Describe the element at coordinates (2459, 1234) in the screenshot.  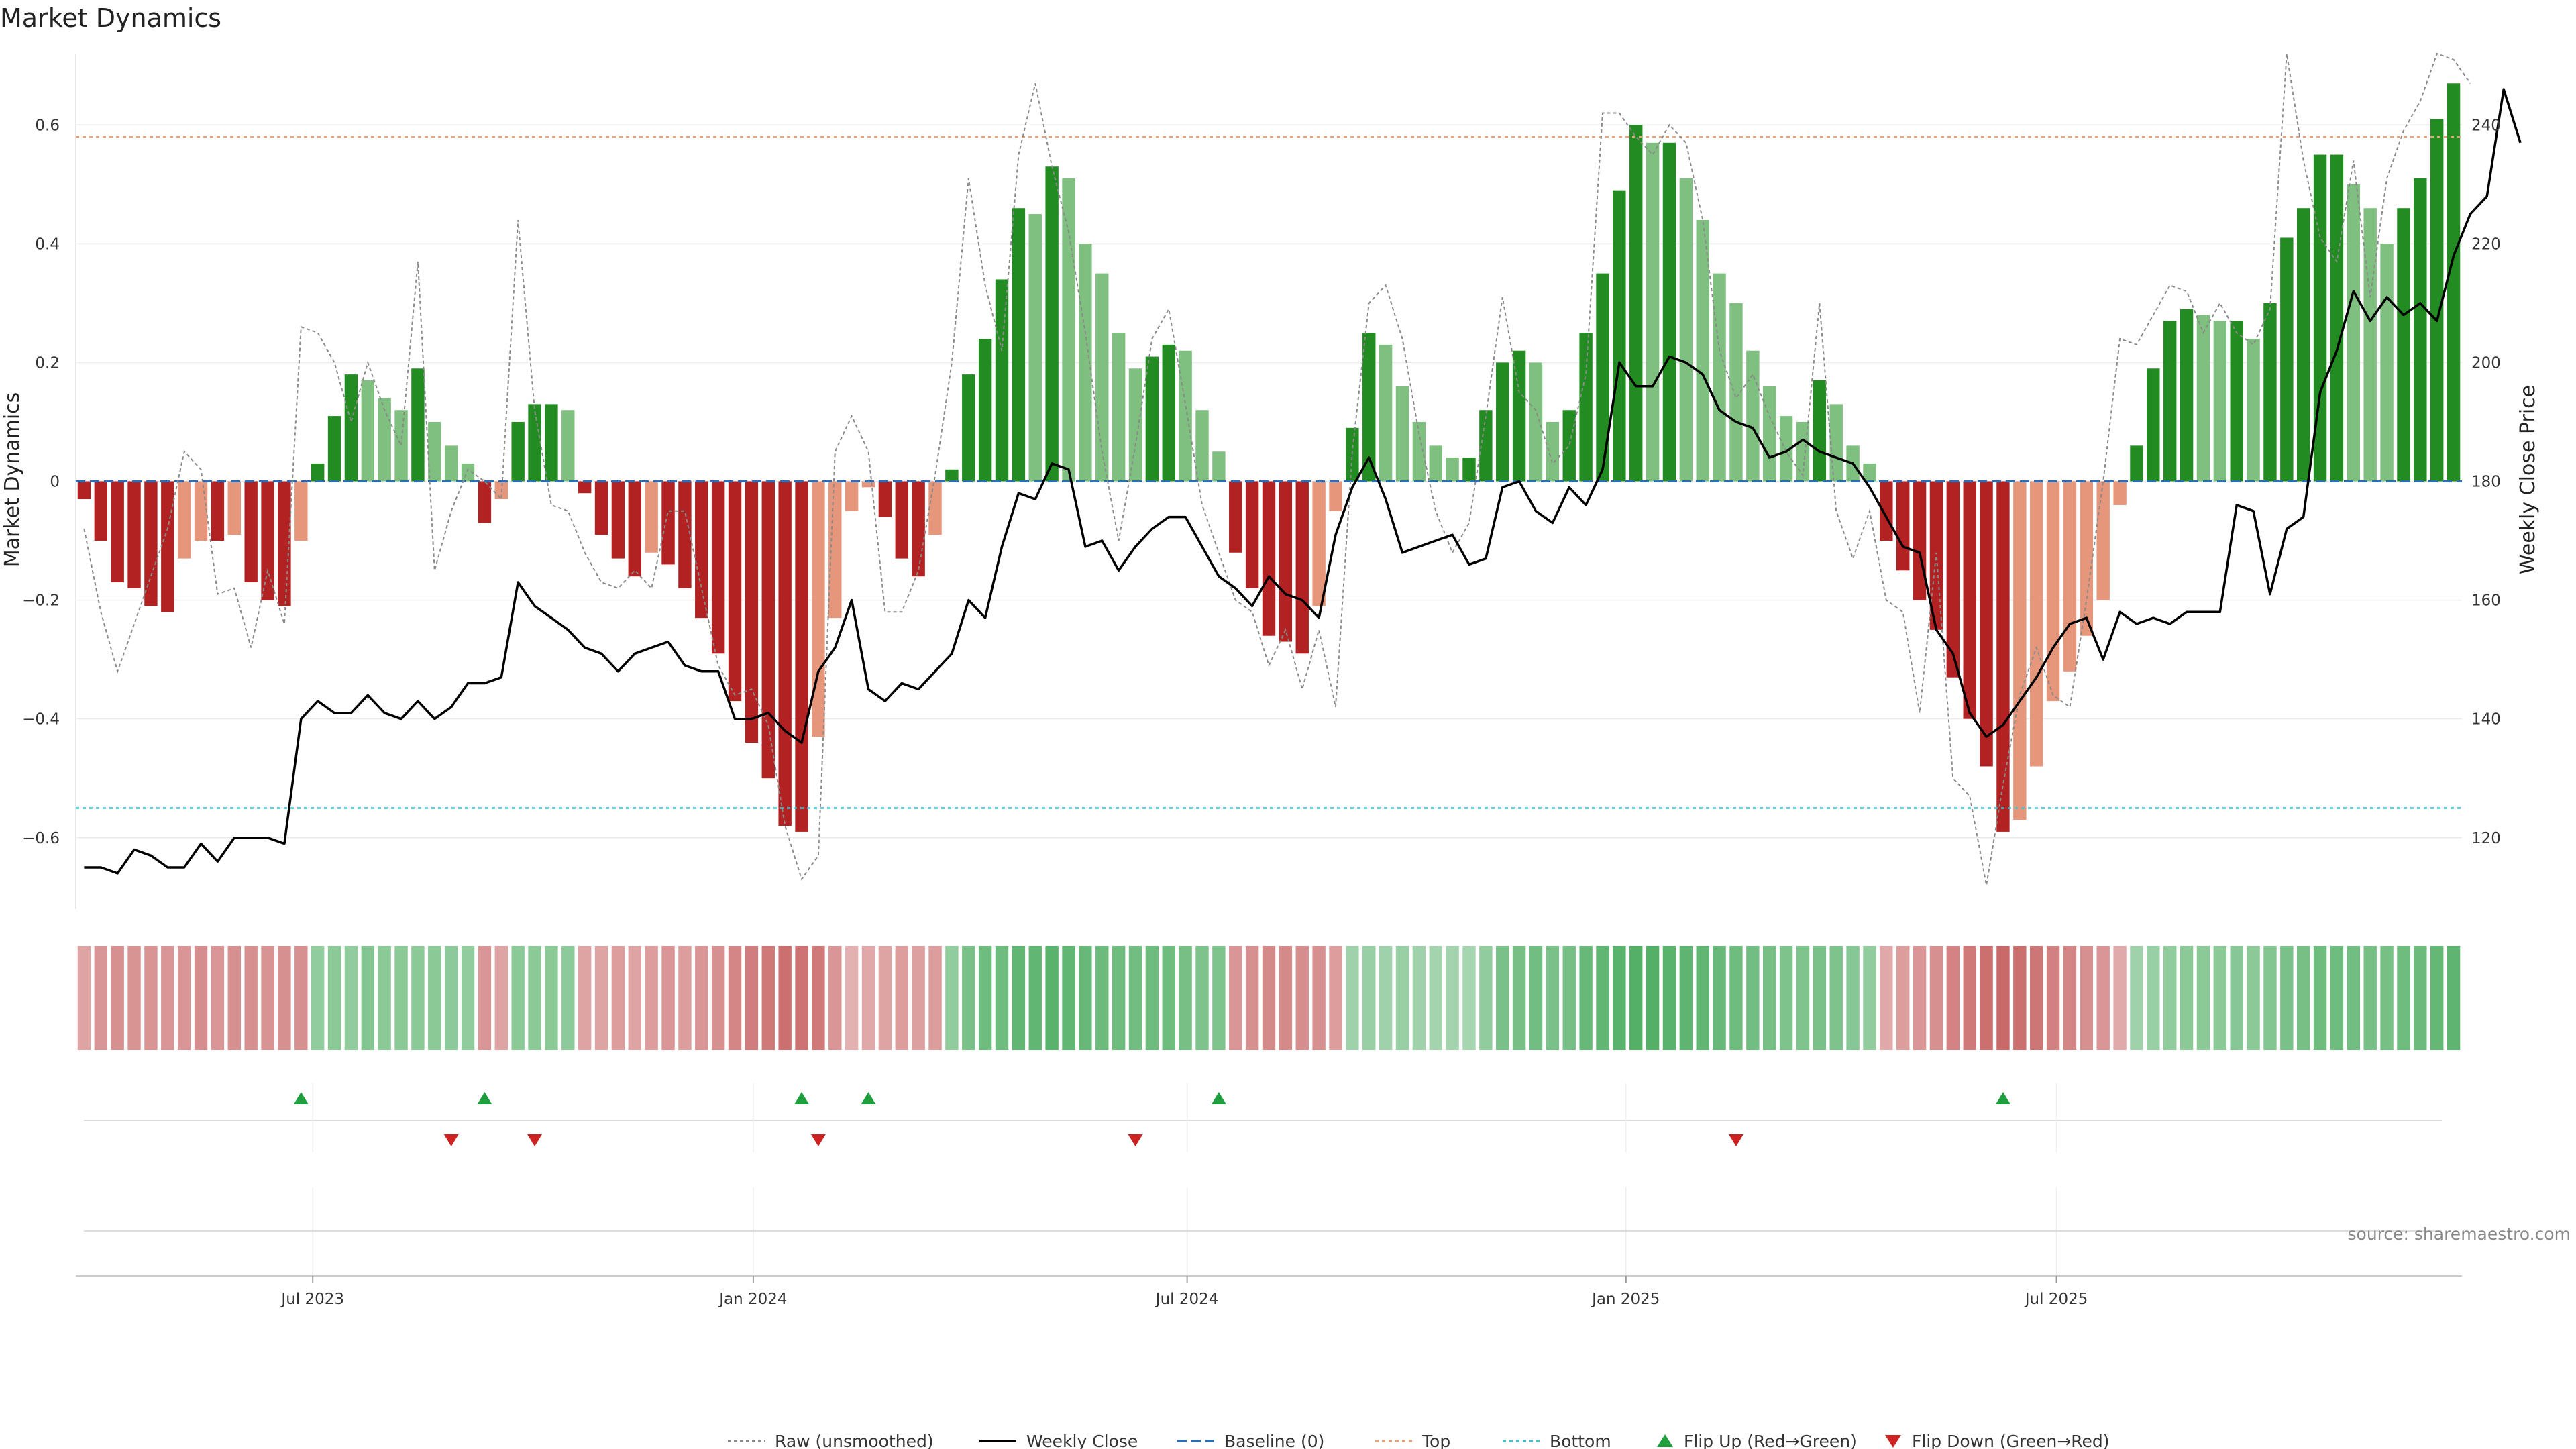
I see `source-note: source: sharemaestro.com` at that location.